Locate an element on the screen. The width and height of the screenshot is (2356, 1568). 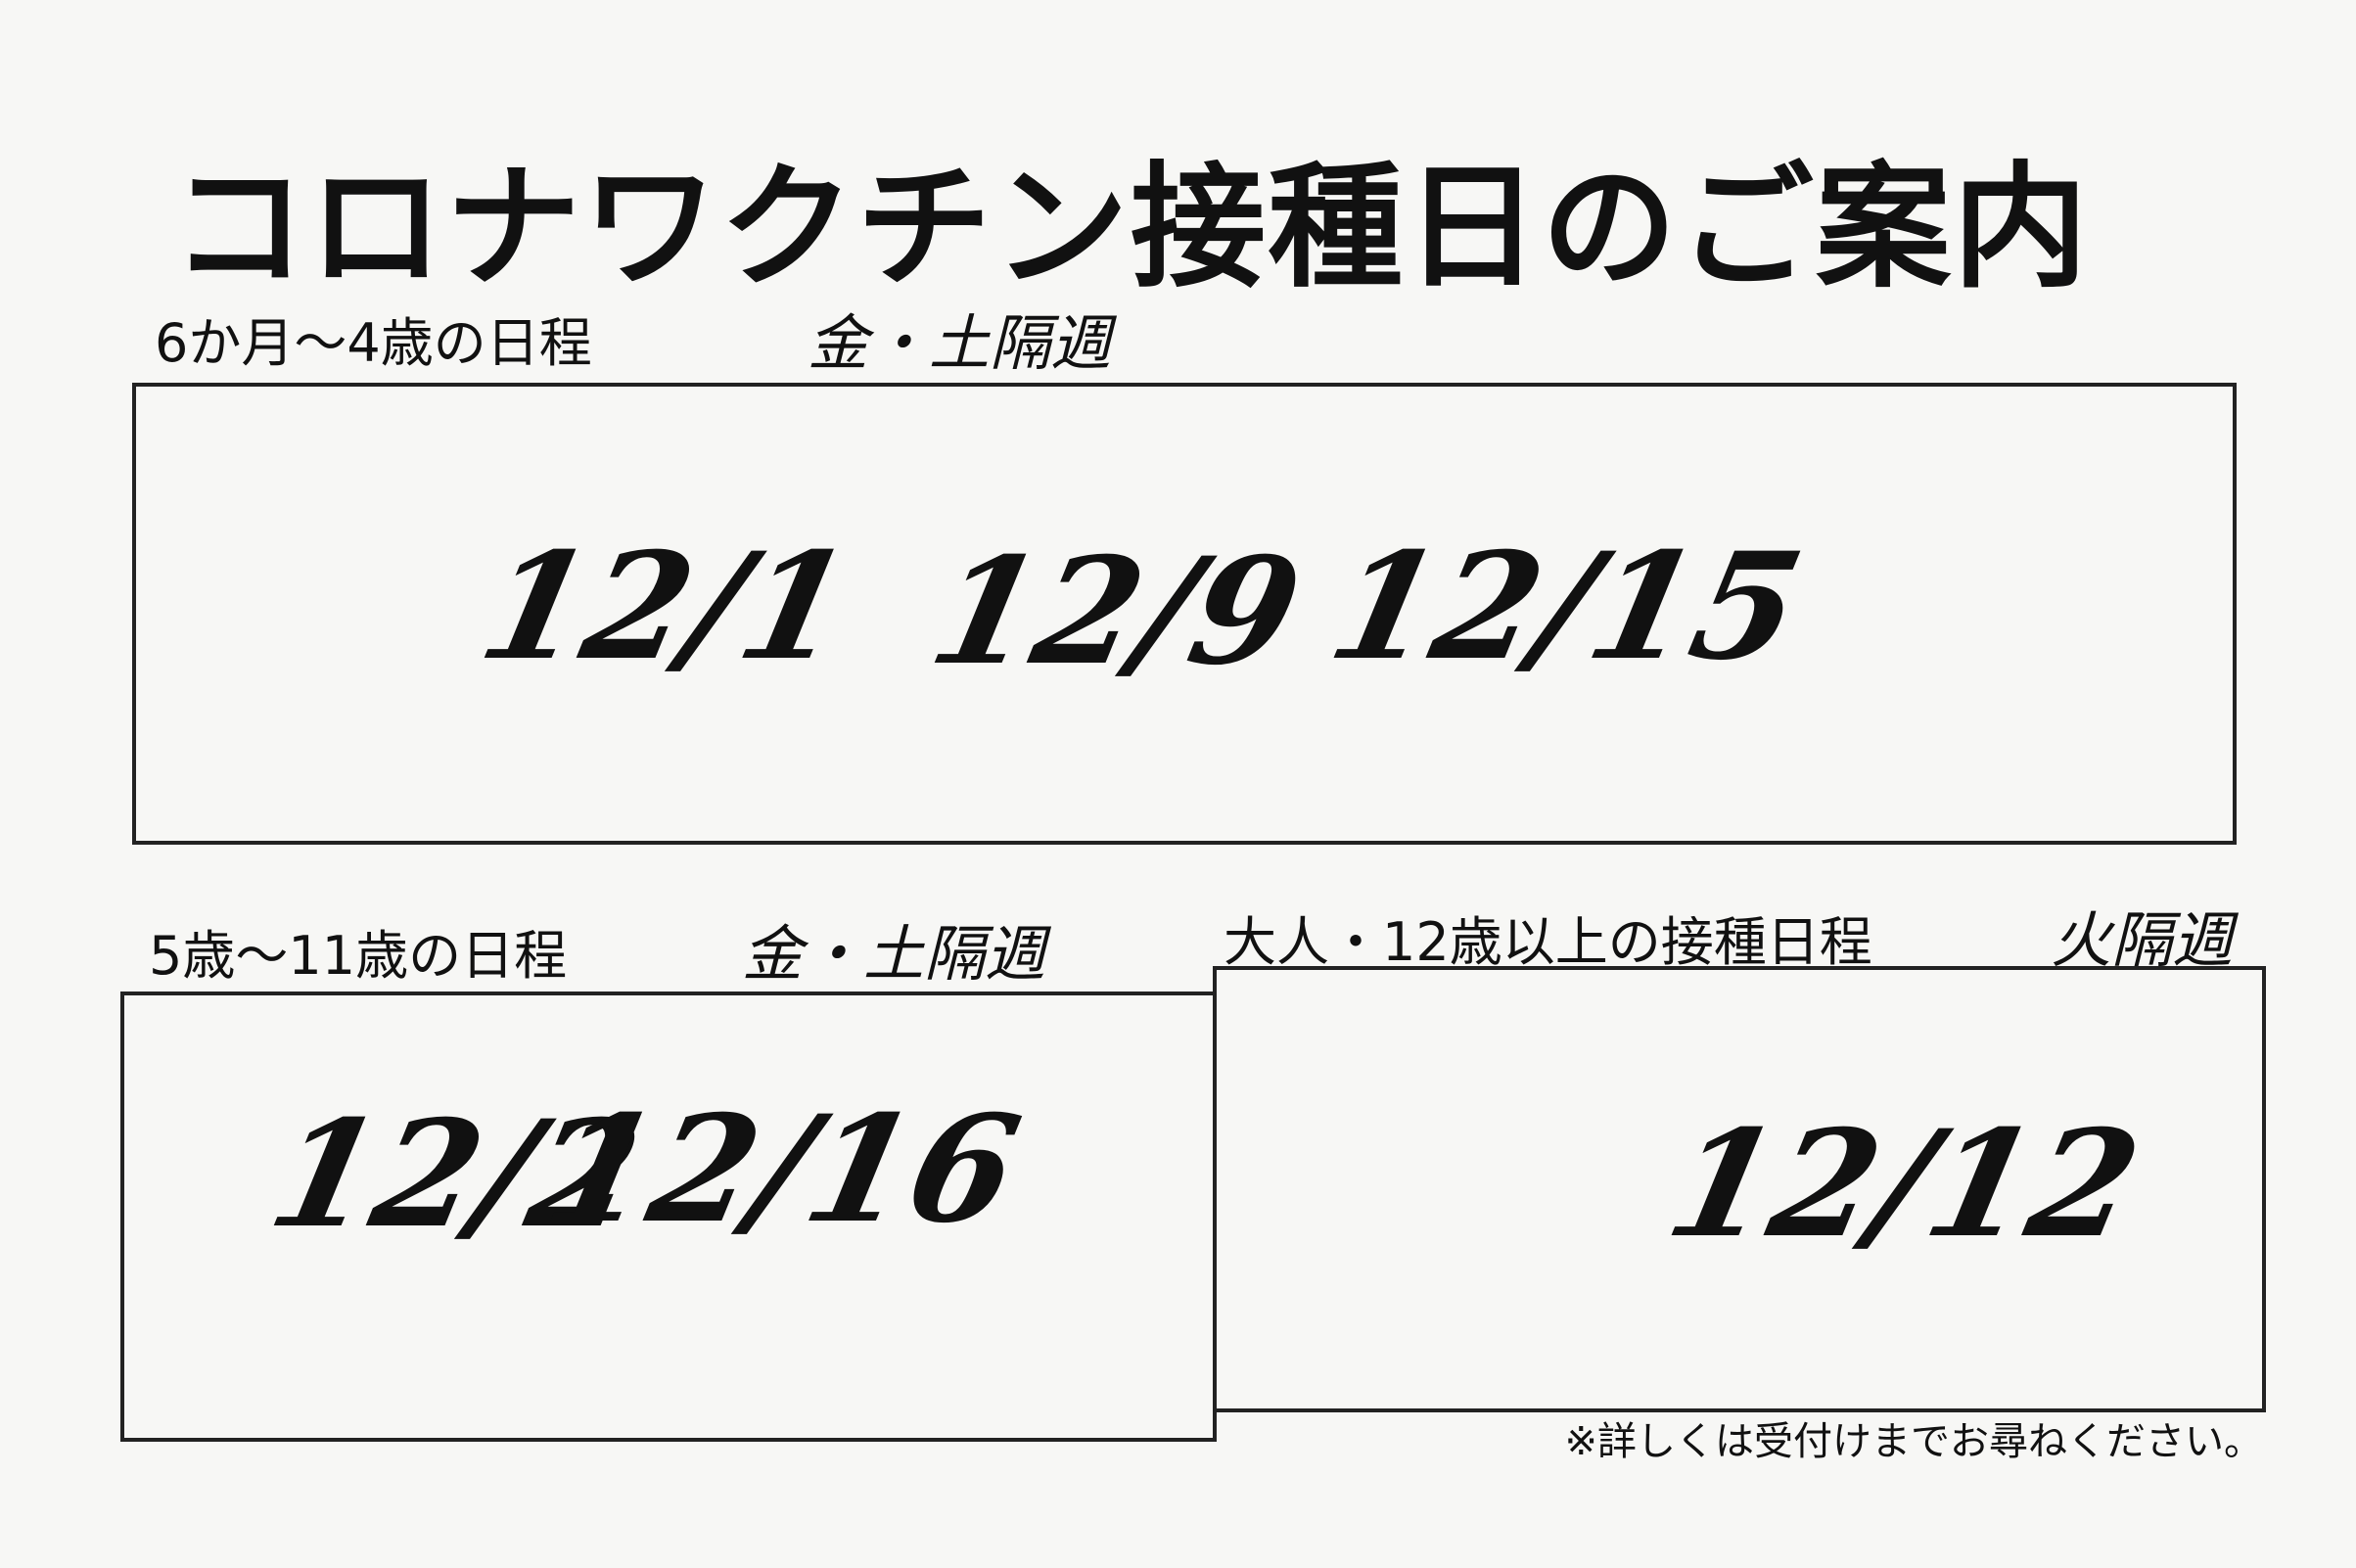
section-label: 大人・12歳以上の接種日程 is located at coordinates (1548, 942).